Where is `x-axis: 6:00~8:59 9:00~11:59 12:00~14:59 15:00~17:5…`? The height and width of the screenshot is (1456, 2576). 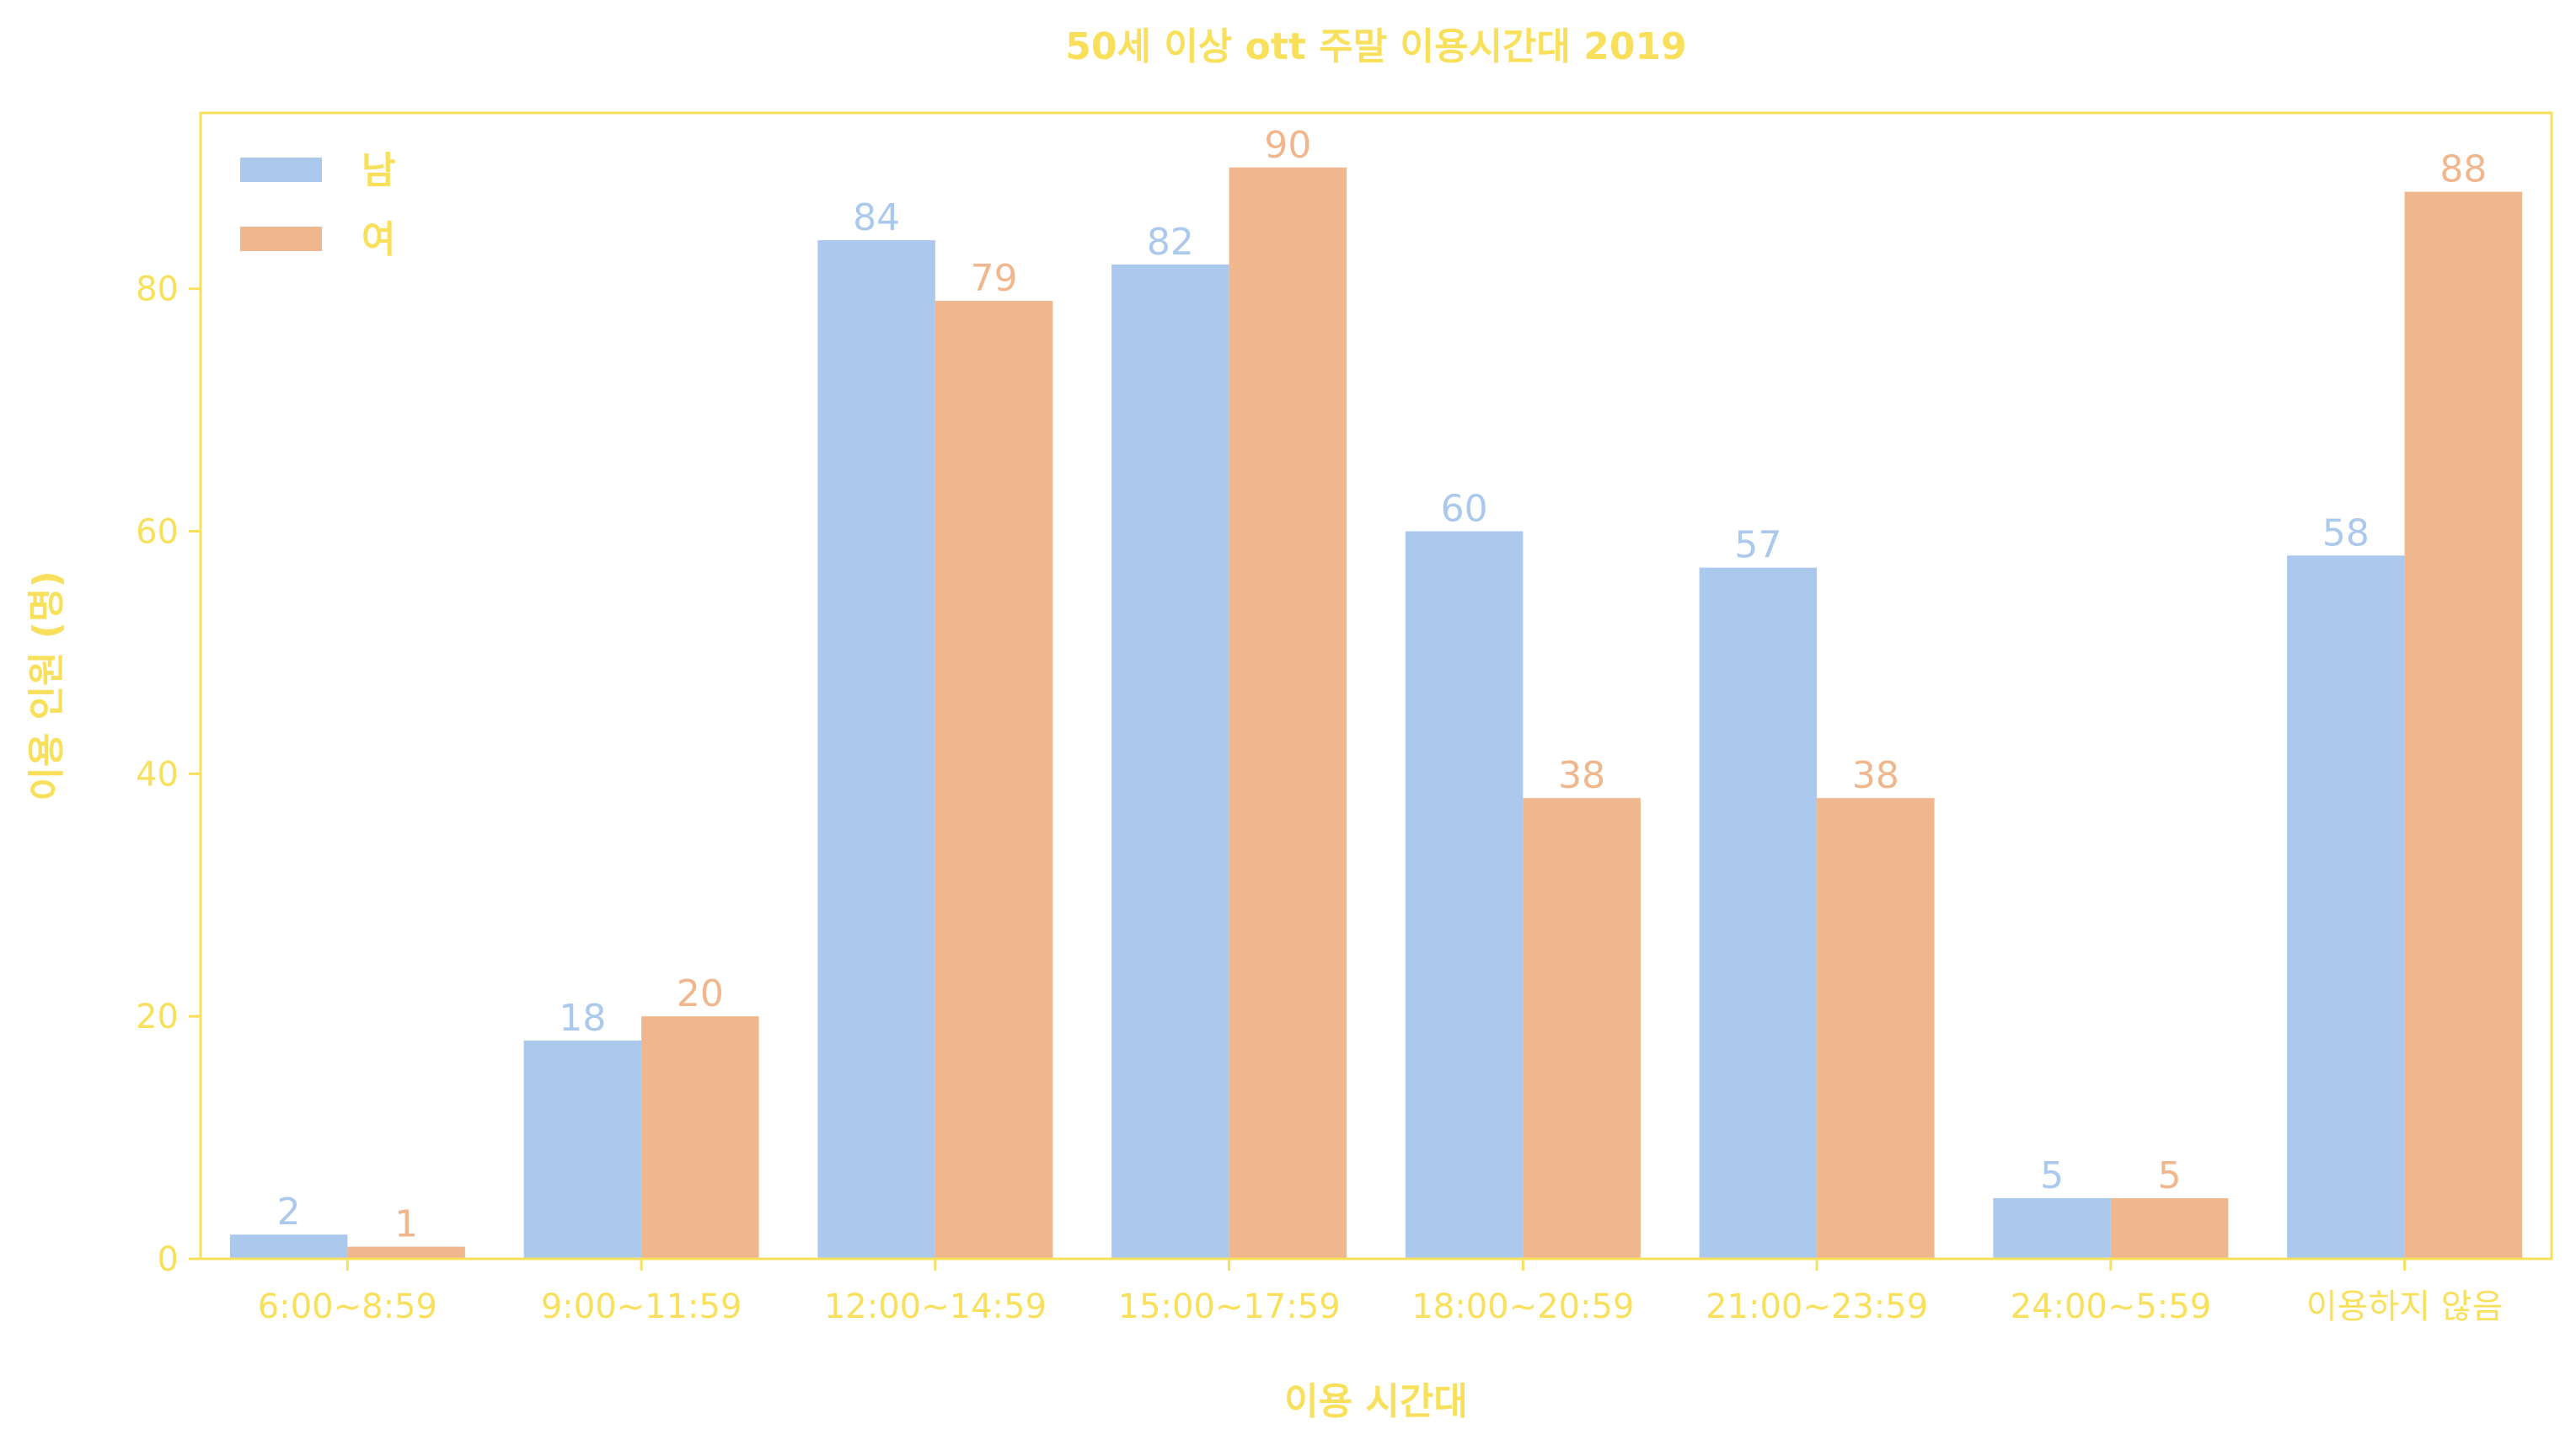
x-axis: 6:00~8:59 9:00~11:59 12:00~14:59 15:00~17:5… is located at coordinates (1381, 1292).